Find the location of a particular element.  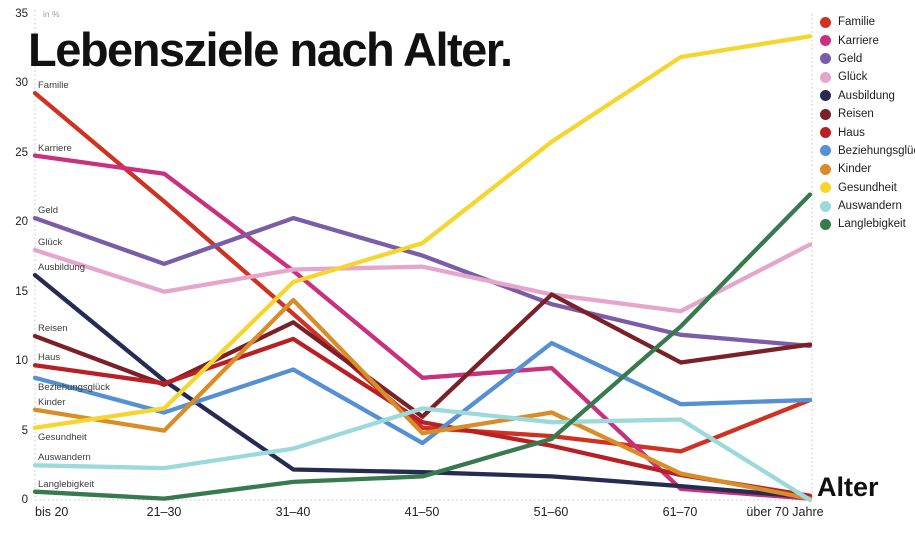

legend-label-gesundheit: Gesundheit is located at coordinates (867, 187).